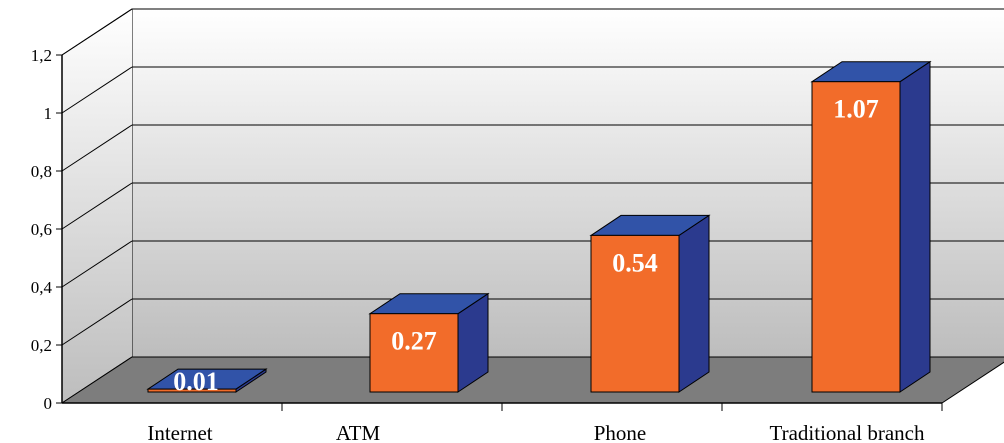 The image size is (1004, 443). What do you see at coordinates (42, 287) in the screenshot?
I see `y-tick-label: 0,4` at bounding box center [42, 287].